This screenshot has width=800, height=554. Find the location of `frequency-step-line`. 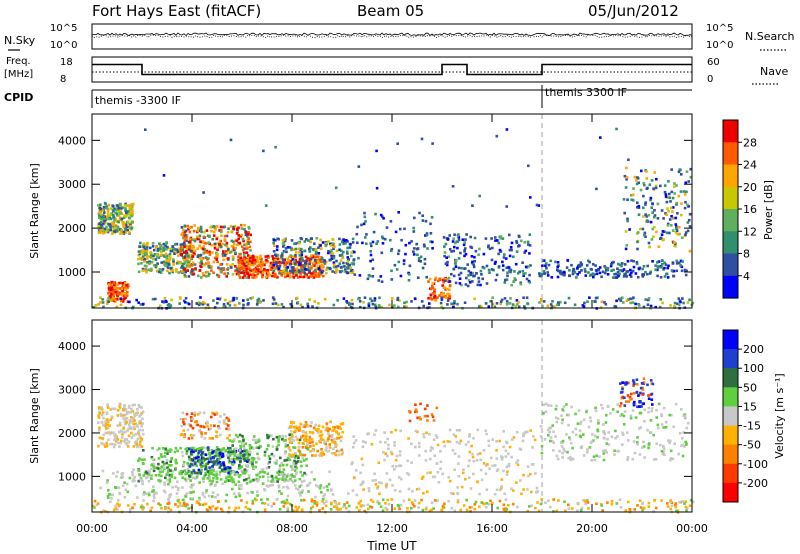

frequency-step-line is located at coordinates (392, 69).